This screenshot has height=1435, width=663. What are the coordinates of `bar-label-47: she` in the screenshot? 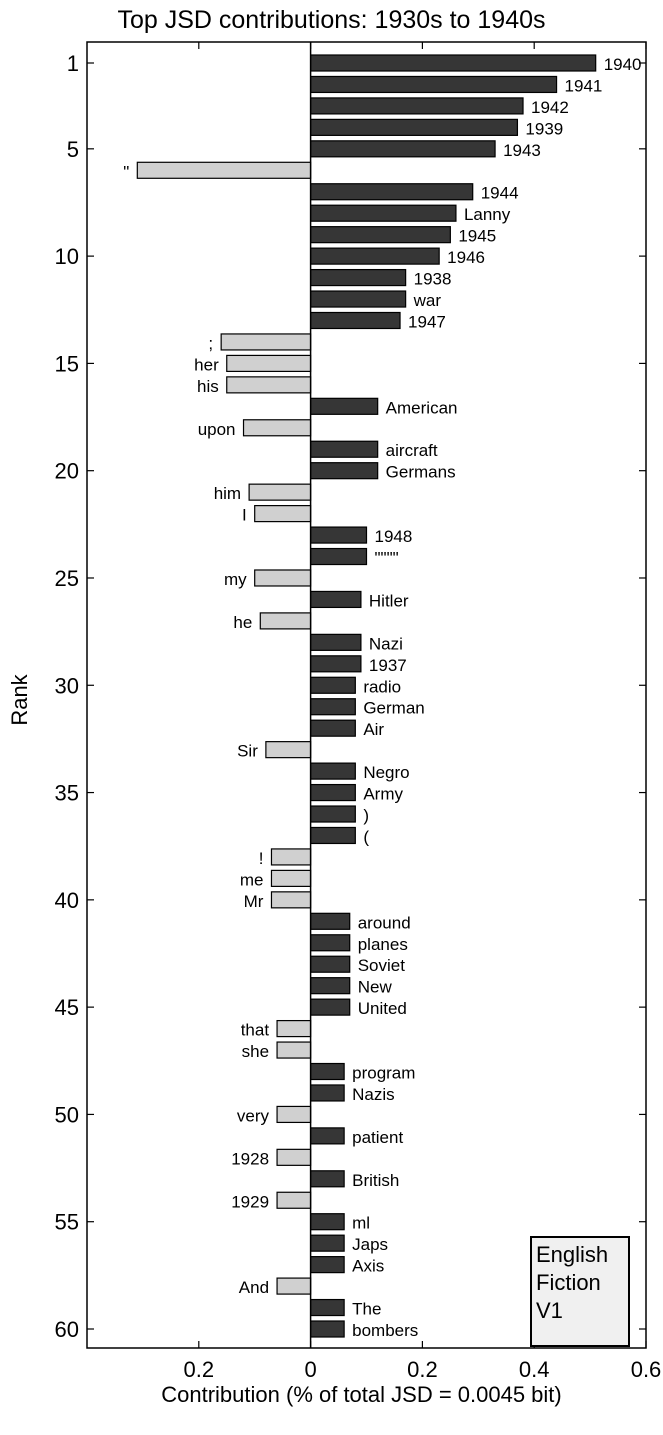 It's located at (255, 1051).